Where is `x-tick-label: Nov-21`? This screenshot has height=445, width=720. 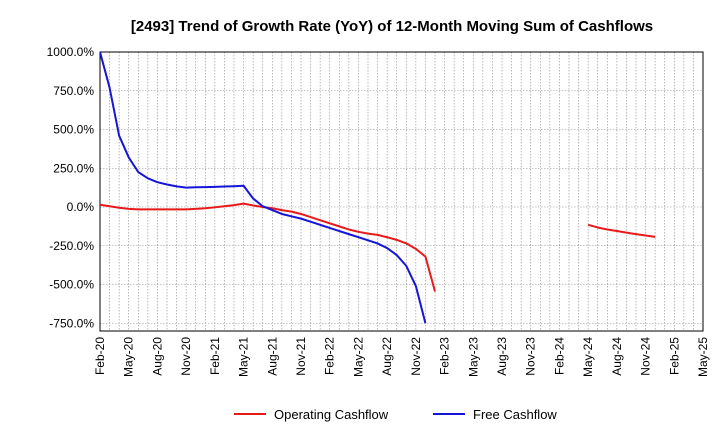
x-tick-label: Nov-21 is located at coordinates (301, 356).